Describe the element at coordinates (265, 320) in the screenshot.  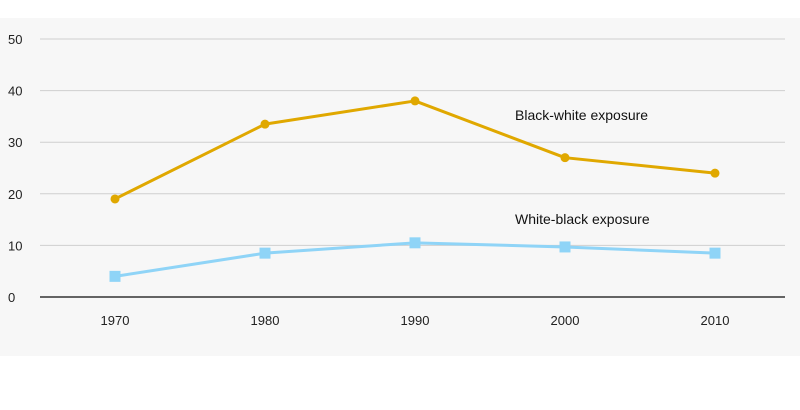
I see `x-tick-label: 1980` at that location.